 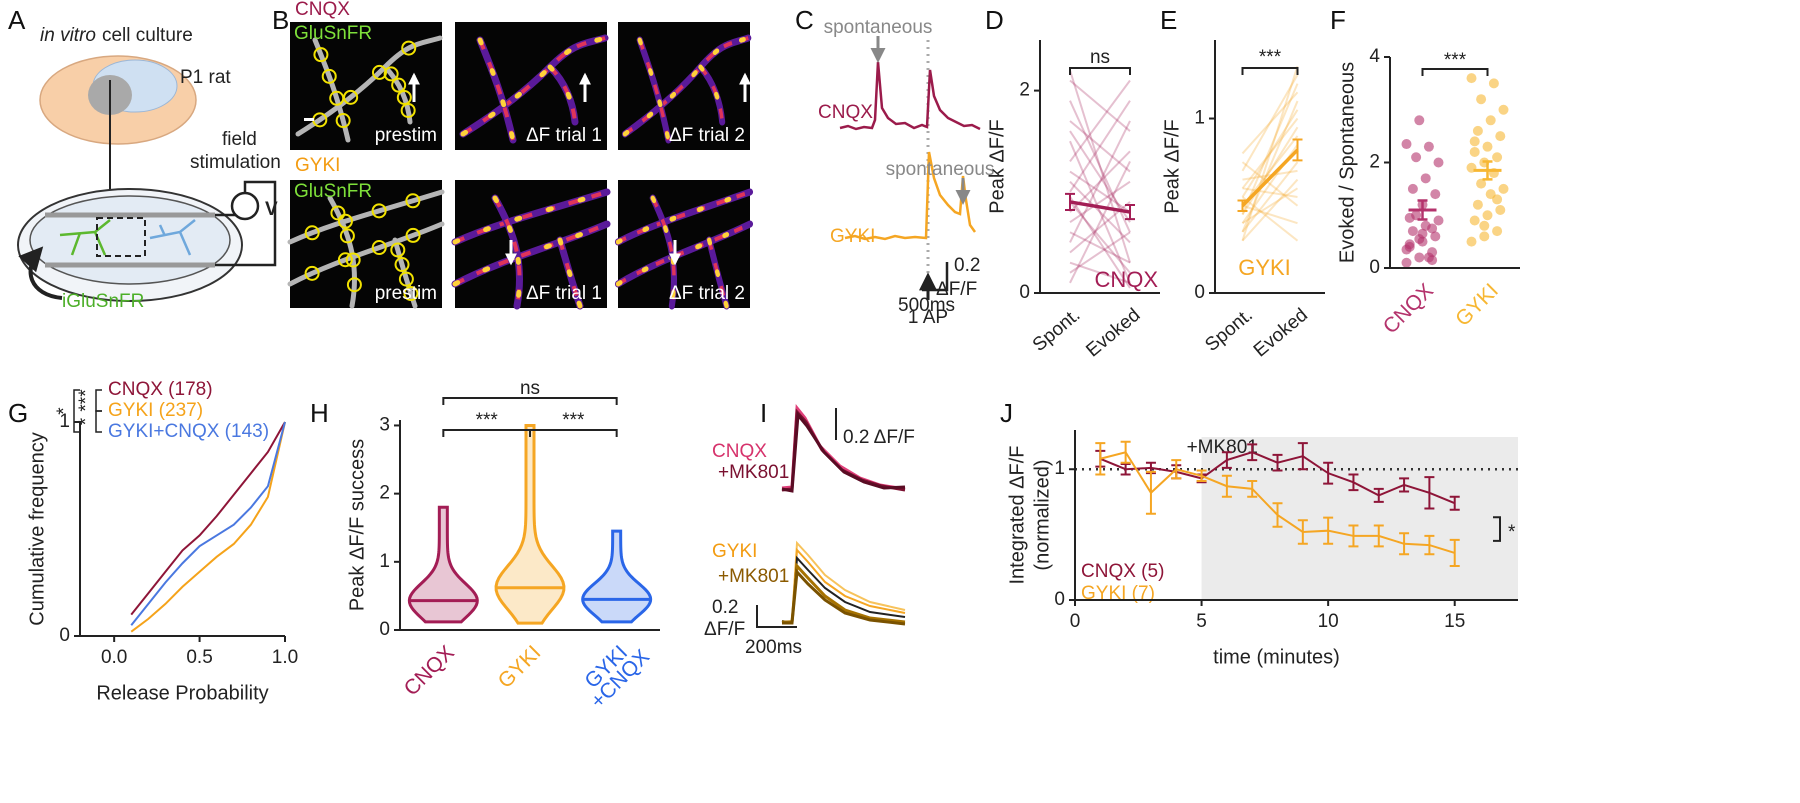 What do you see at coordinates (878, 27) in the screenshot?
I see `annotation: spontaneous` at bounding box center [878, 27].